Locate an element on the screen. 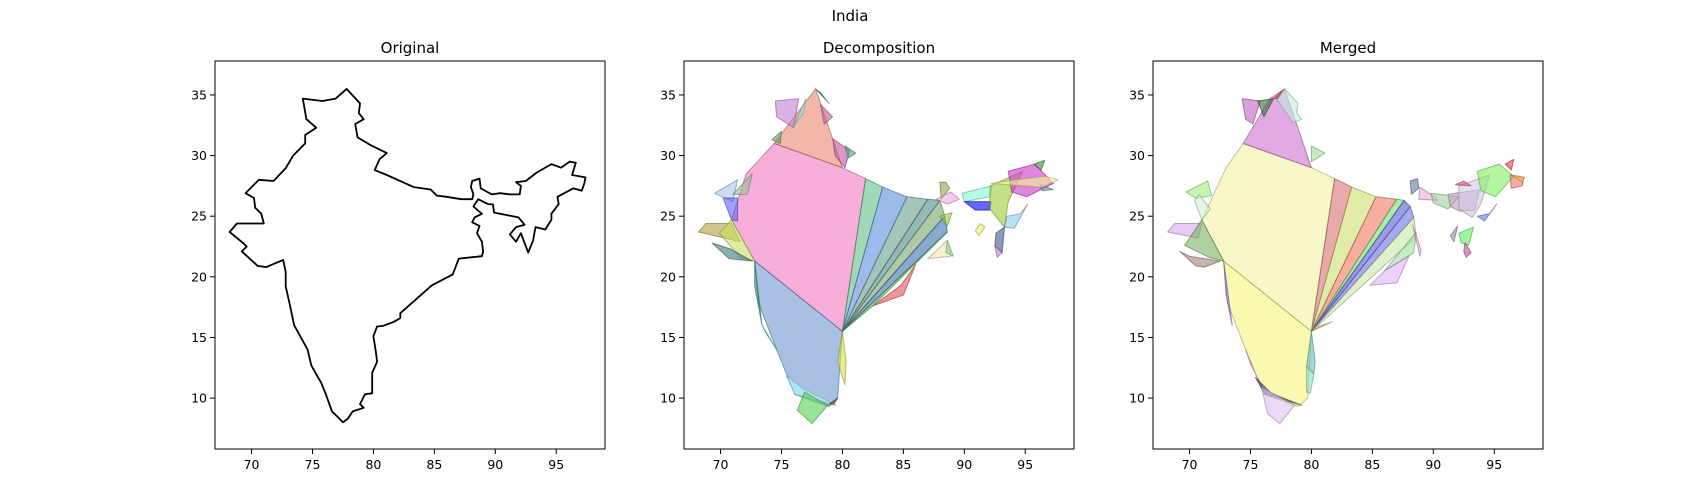 The width and height of the screenshot is (1700, 500). panel-title: Decomposition is located at coordinates (879, 48).